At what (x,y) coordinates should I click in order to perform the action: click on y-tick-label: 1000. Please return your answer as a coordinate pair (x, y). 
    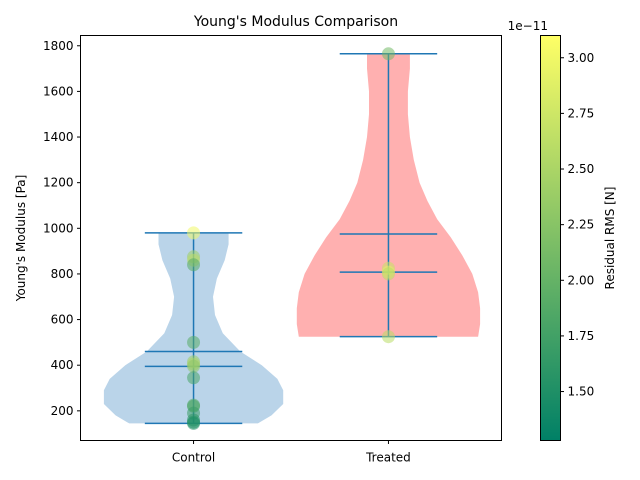
    Looking at the image, I should click on (58, 228).